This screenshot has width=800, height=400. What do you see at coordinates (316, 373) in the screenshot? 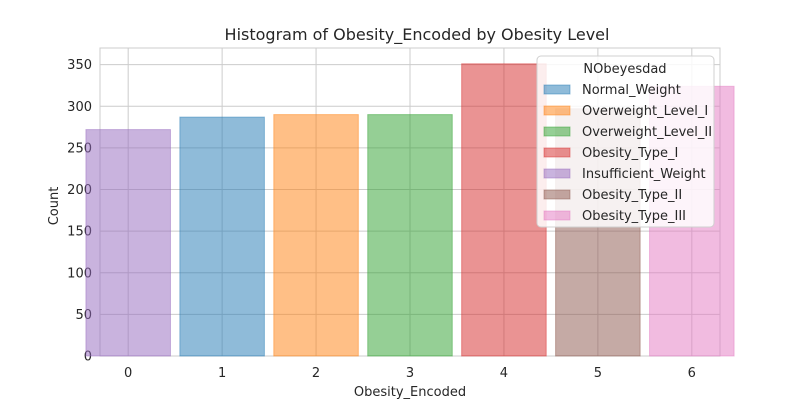
I see `x-tick-label: 2` at bounding box center [316, 373].